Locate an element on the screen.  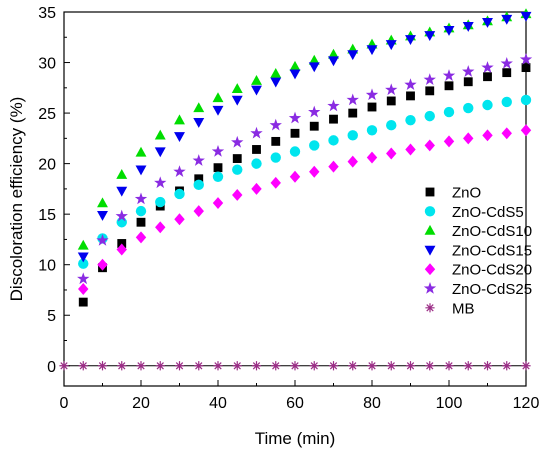
y-tick-label: 35 is located at coordinates (47, 13).